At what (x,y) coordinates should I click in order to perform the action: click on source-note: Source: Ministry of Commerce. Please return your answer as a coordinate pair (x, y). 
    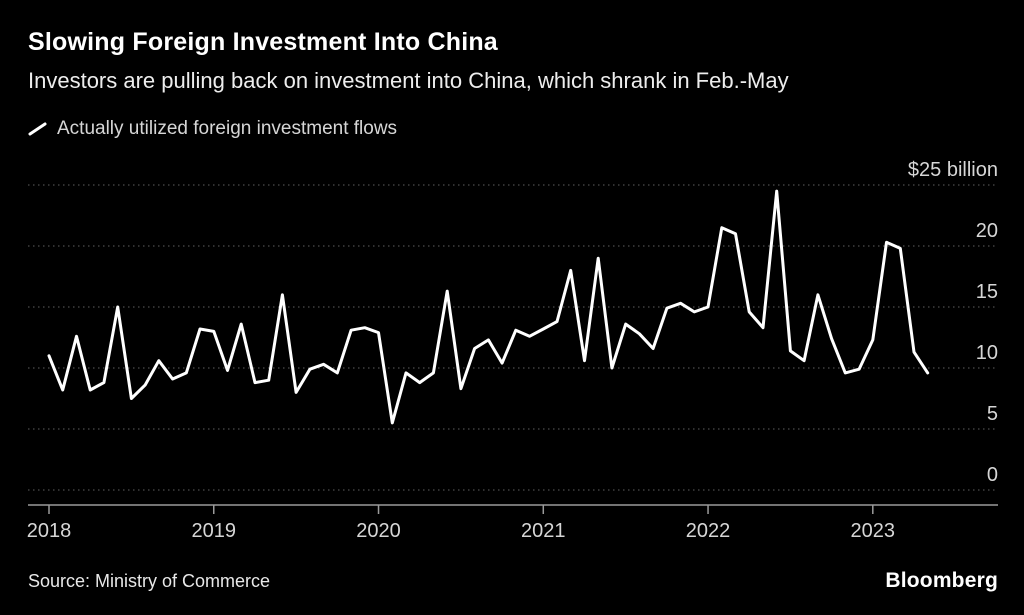
    Looking at the image, I should click on (149, 581).